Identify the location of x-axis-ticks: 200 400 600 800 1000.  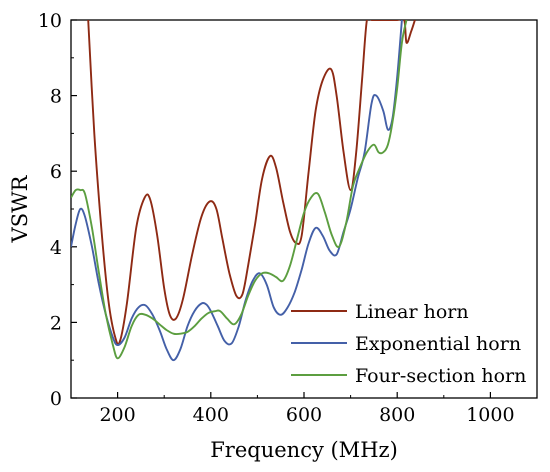
(304, 409).